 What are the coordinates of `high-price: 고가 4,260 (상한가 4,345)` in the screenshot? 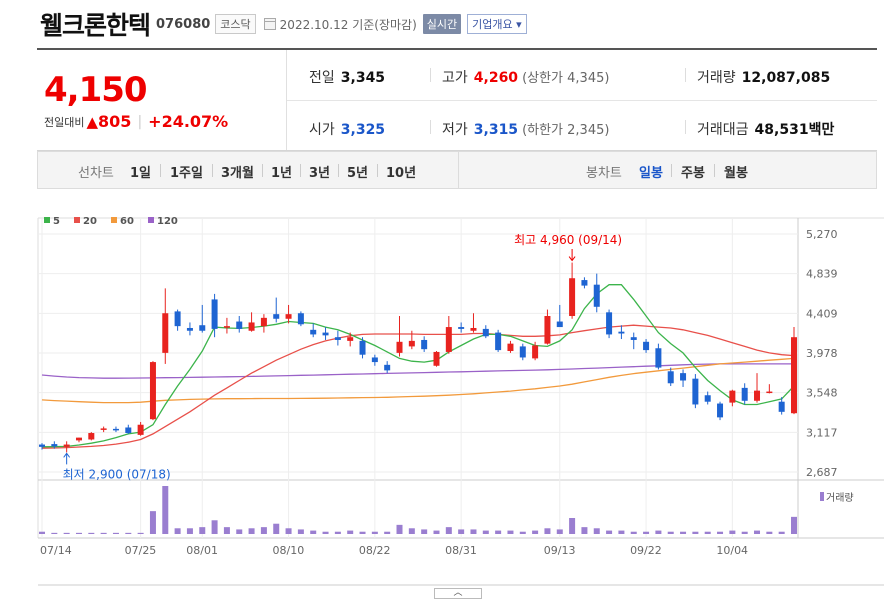 It's located at (525, 77).